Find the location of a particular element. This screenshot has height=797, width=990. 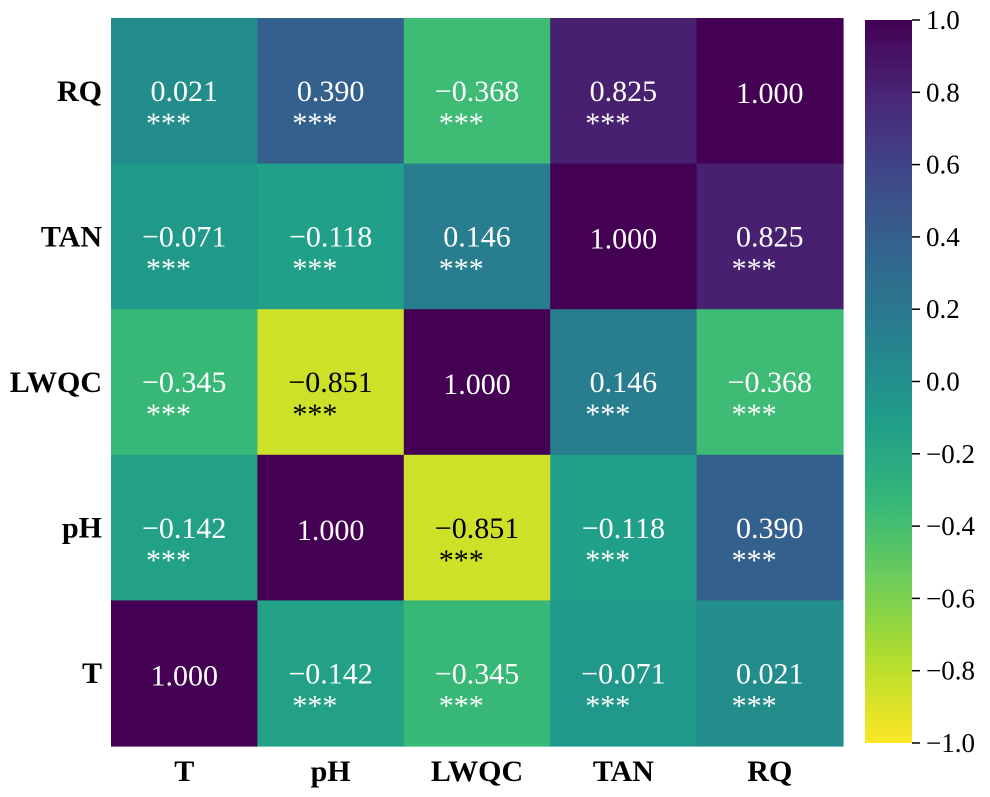

colorbar-tick-label: 1.0 is located at coordinates (943, 20).